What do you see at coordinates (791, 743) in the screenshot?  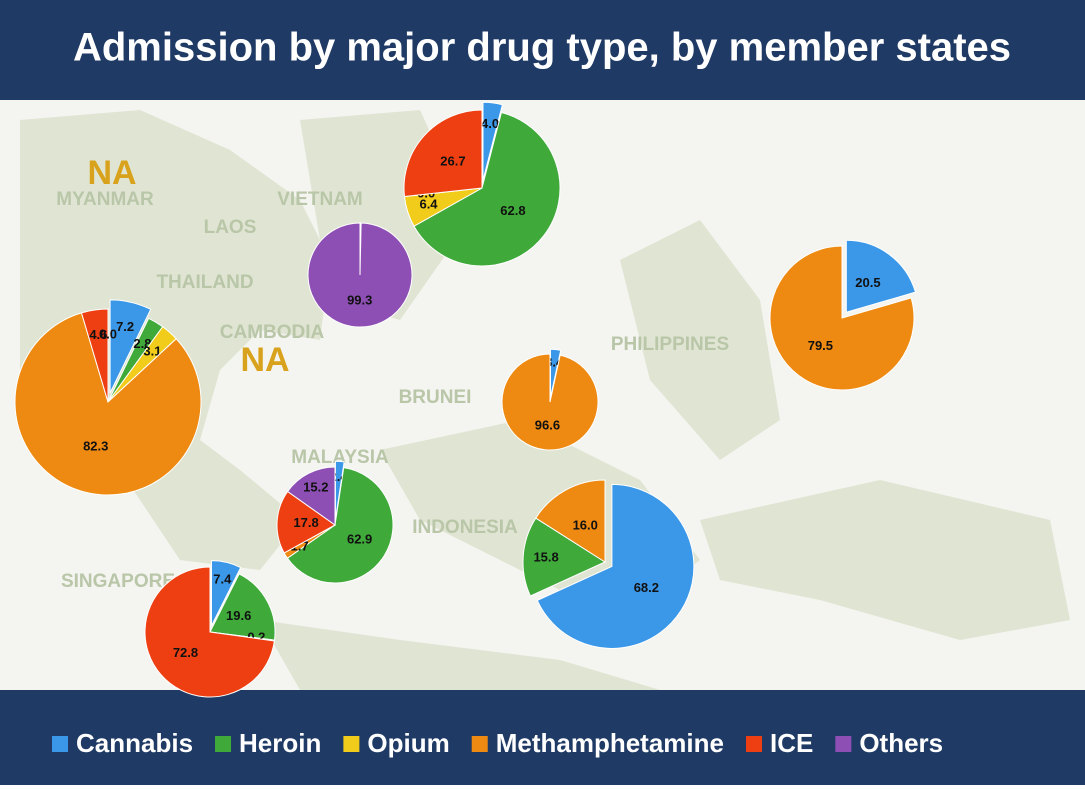 I see `legend-label: ICE` at bounding box center [791, 743].